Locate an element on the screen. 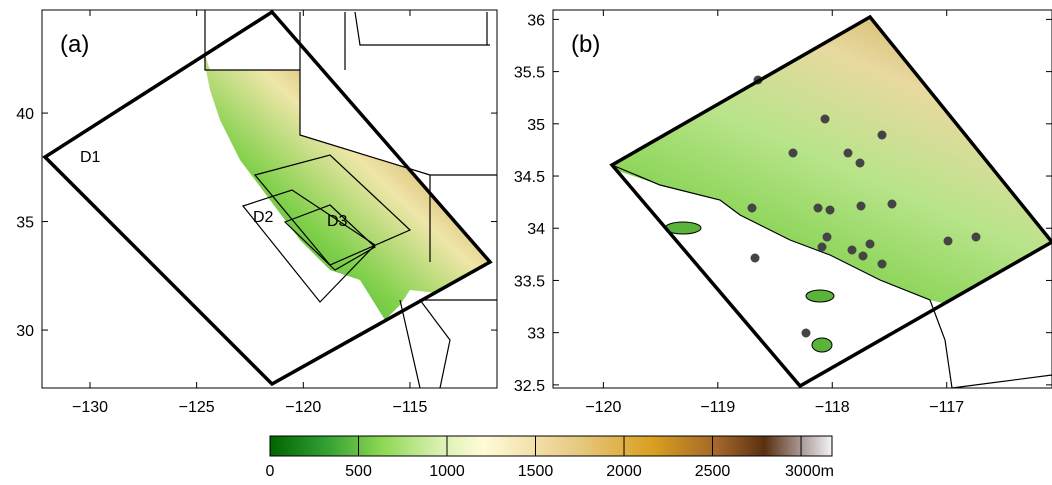 The width and height of the screenshot is (1052, 485). domain-label: D3 is located at coordinates (337, 221).